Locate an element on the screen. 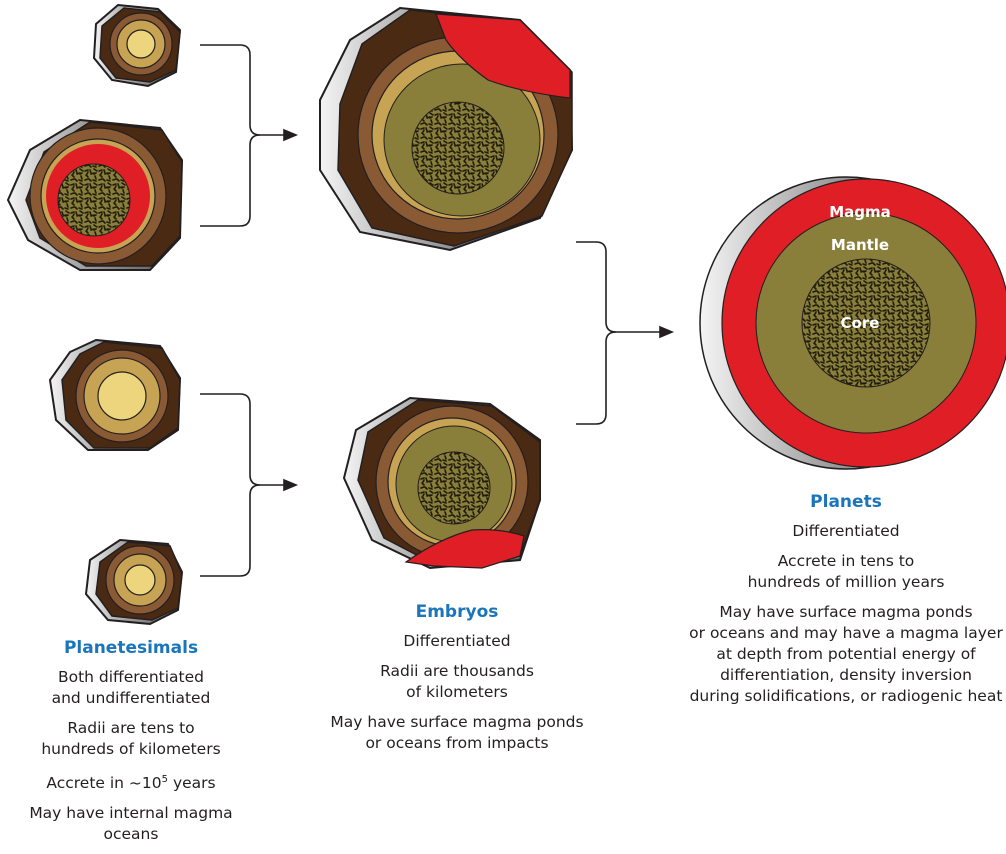 The image size is (1006, 854). planetesimal-small-mid is located at coordinates (115, 394).